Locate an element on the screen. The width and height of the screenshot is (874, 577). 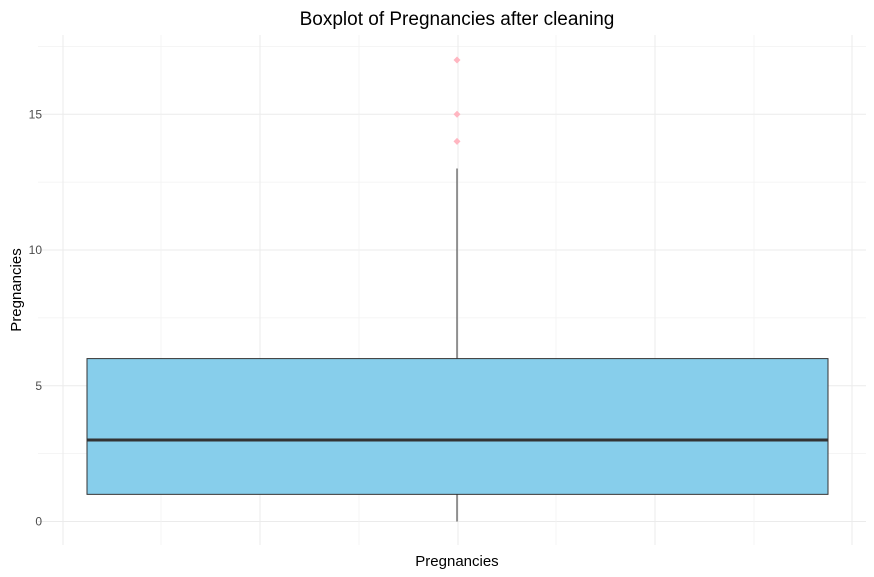
y-tick-label: 10 is located at coordinates (36, 250).